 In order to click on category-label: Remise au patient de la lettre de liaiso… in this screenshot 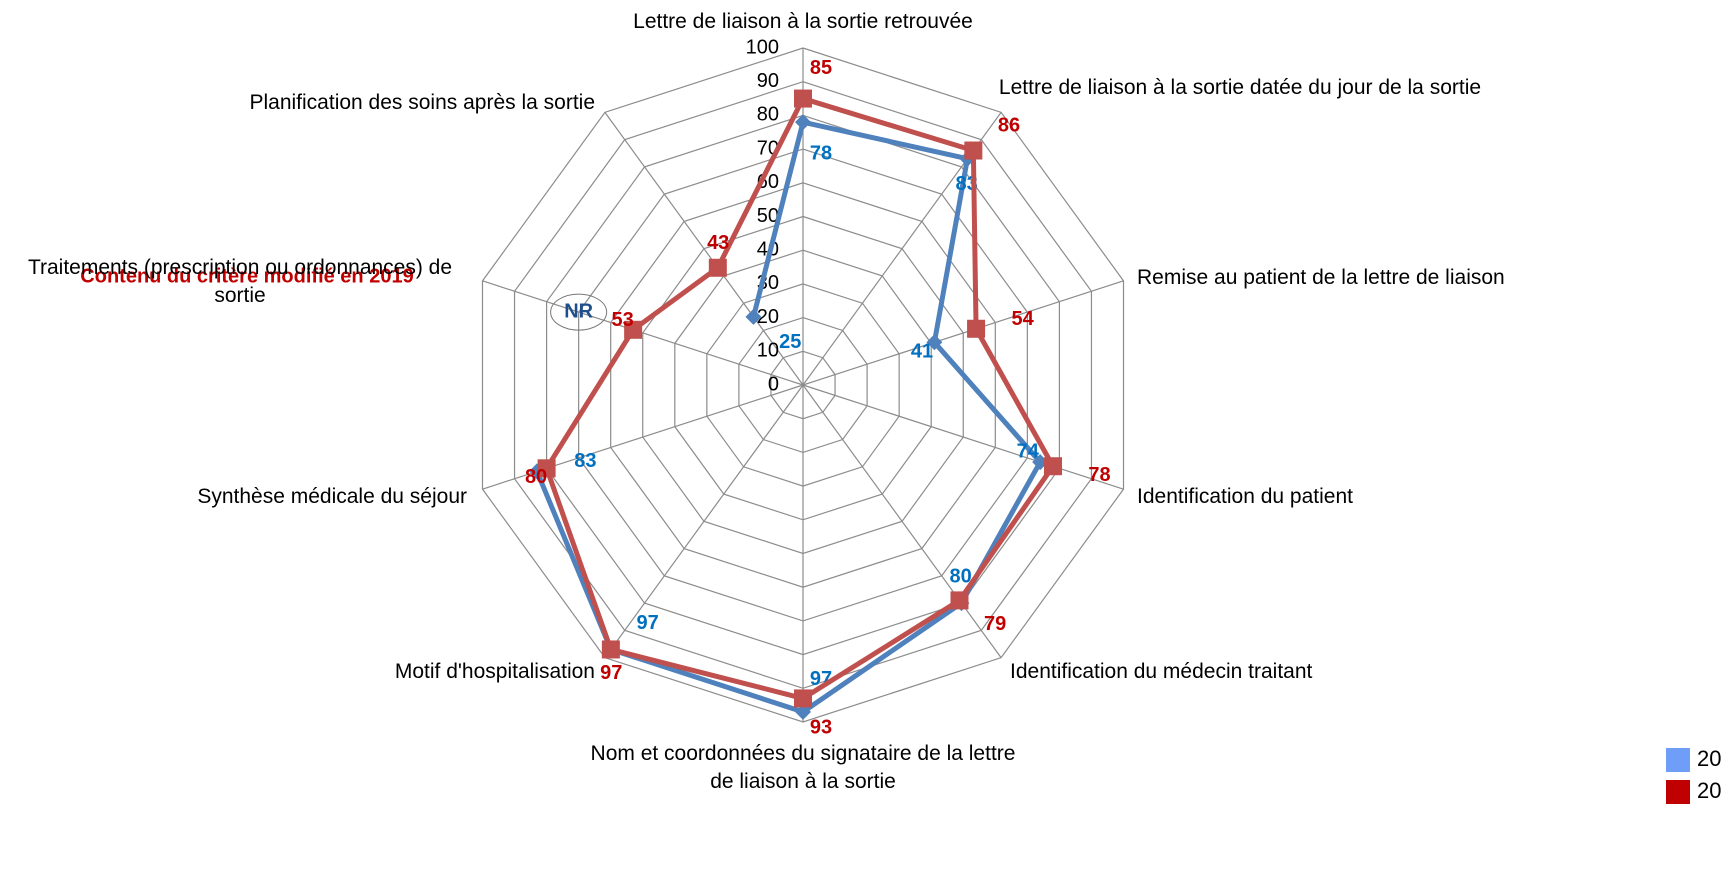, I will do `click(1321, 277)`.